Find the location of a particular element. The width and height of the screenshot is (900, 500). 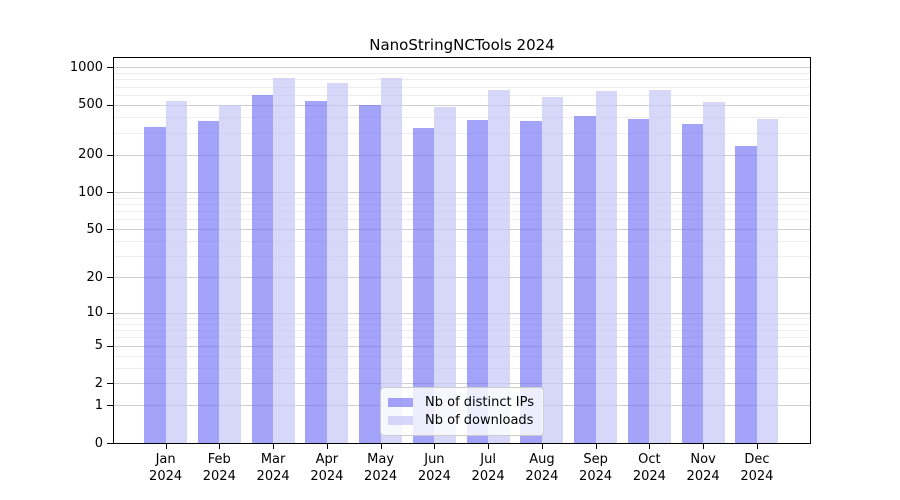

y-axis-tick-label-100: 100 is located at coordinates (90, 192).